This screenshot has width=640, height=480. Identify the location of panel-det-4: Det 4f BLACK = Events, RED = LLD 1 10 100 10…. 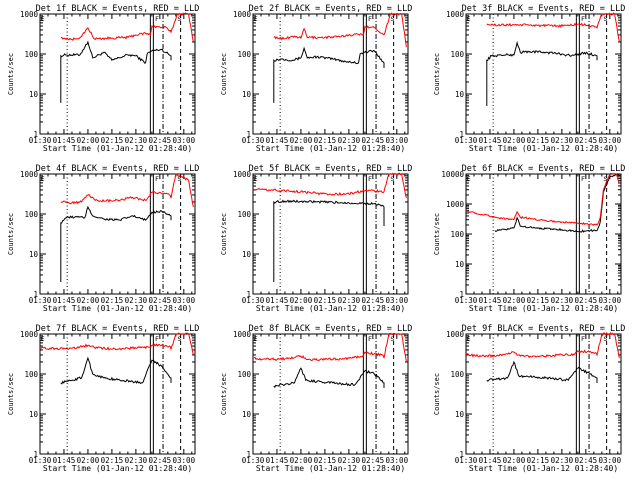
(103, 238).